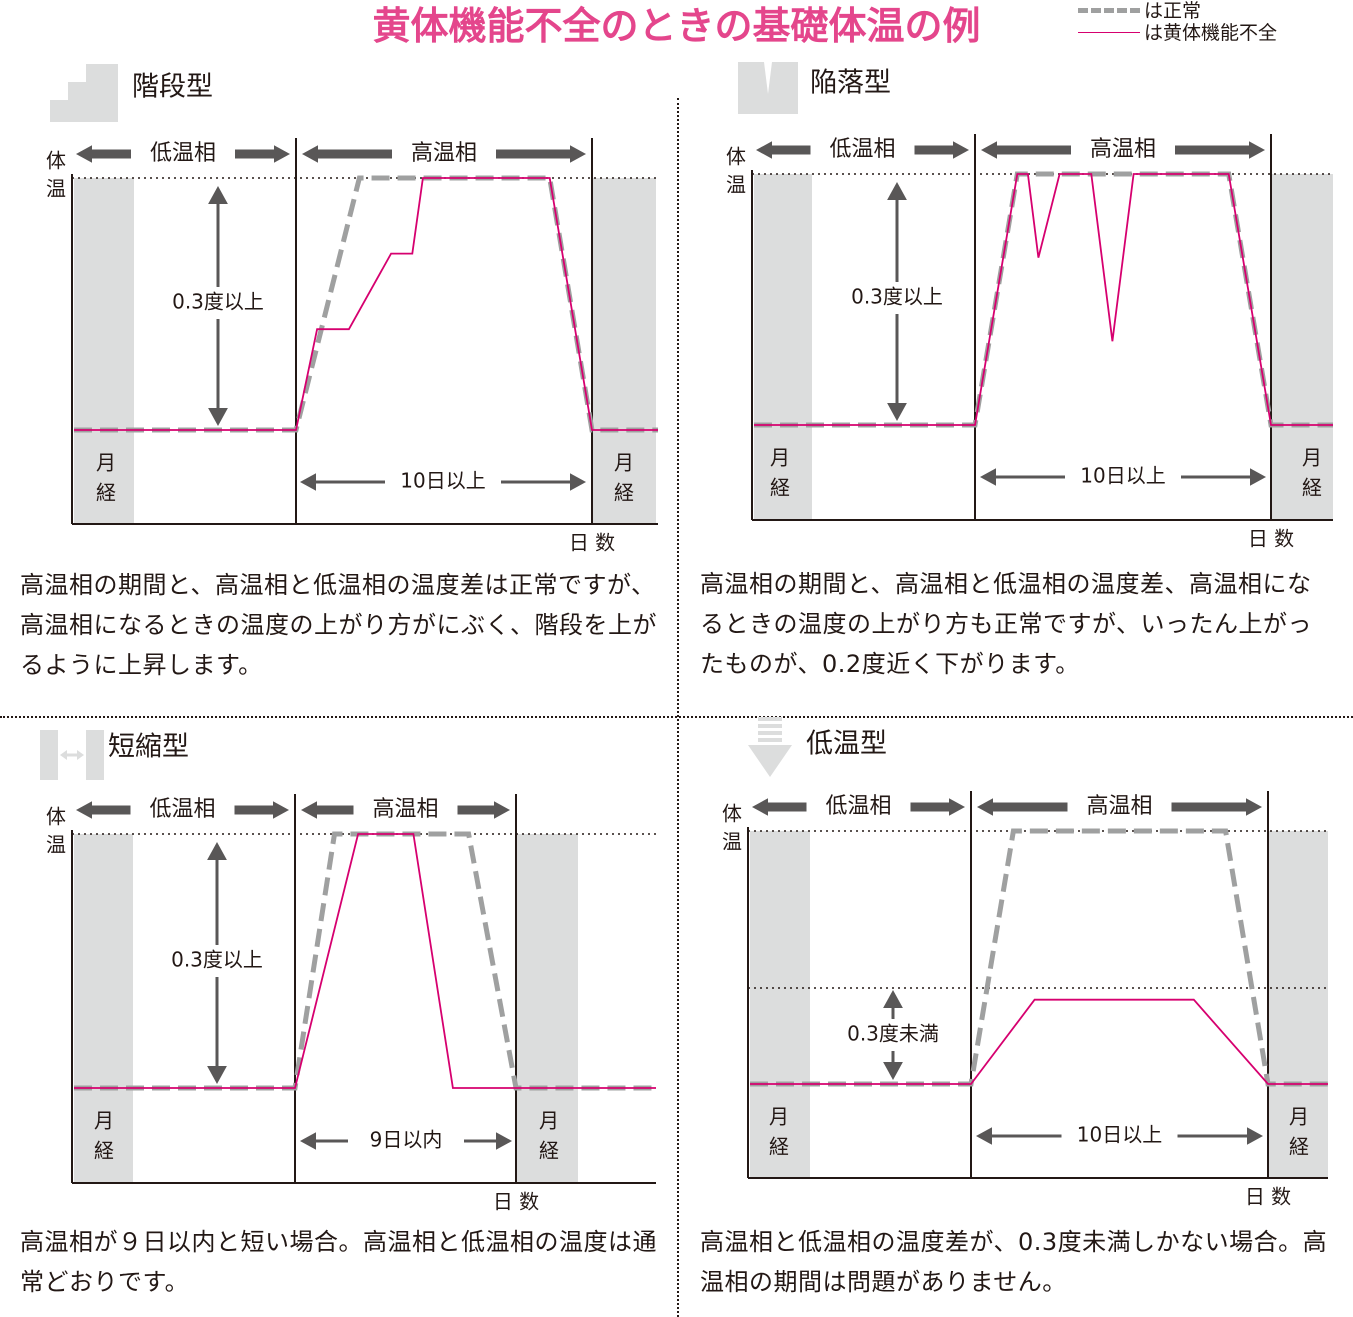  What do you see at coordinates (406, 1140) in the screenshot?
I see `period-annotation: 9日以内` at bounding box center [406, 1140].